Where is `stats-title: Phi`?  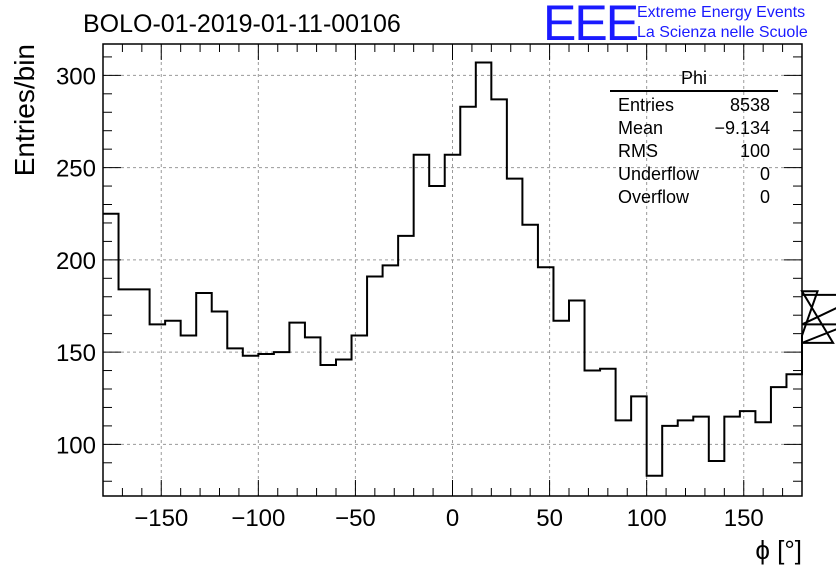
stats-title: Phi is located at coordinates (694, 80).